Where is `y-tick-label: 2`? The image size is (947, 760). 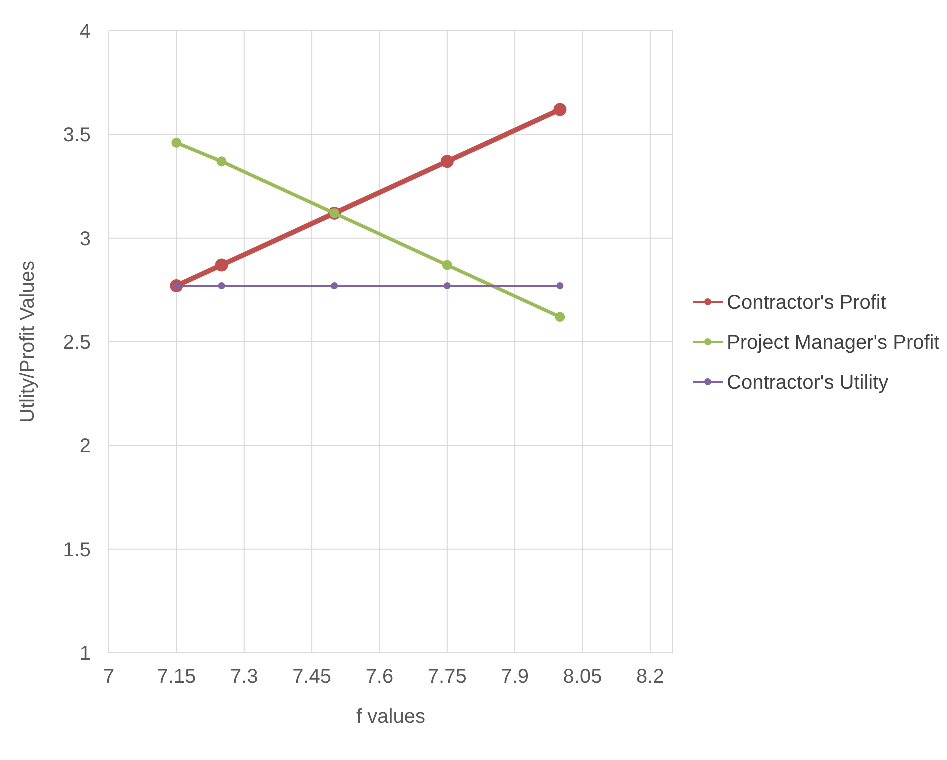
y-tick-label: 2 is located at coordinates (85, 447).